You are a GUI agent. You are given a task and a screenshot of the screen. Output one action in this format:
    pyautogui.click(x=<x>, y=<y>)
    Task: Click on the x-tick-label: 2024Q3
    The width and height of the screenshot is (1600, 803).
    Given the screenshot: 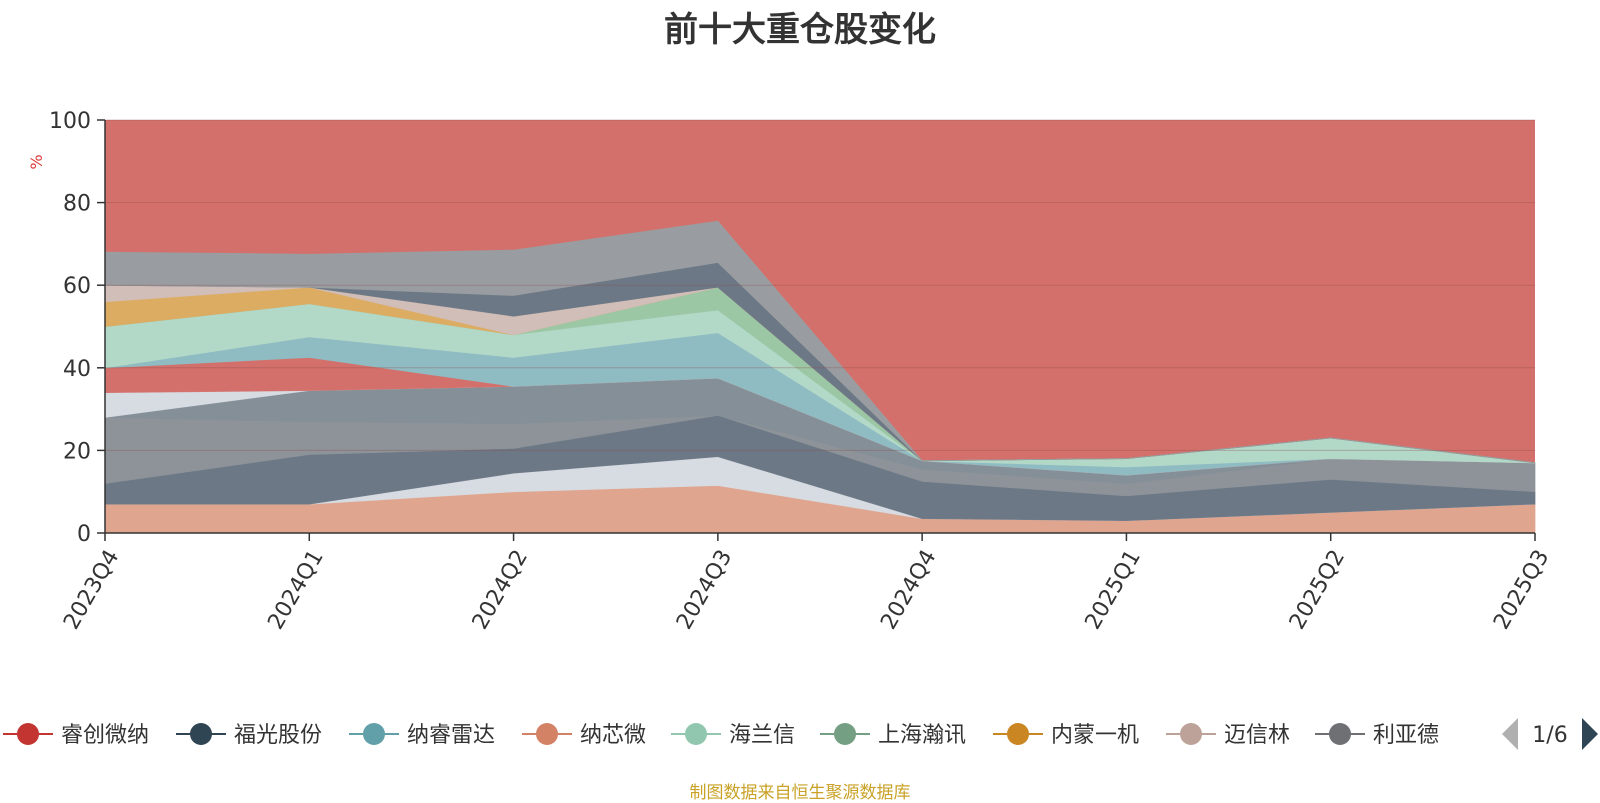 What is the action you would take?
    pyautogui.click(x=704, y=590)
    